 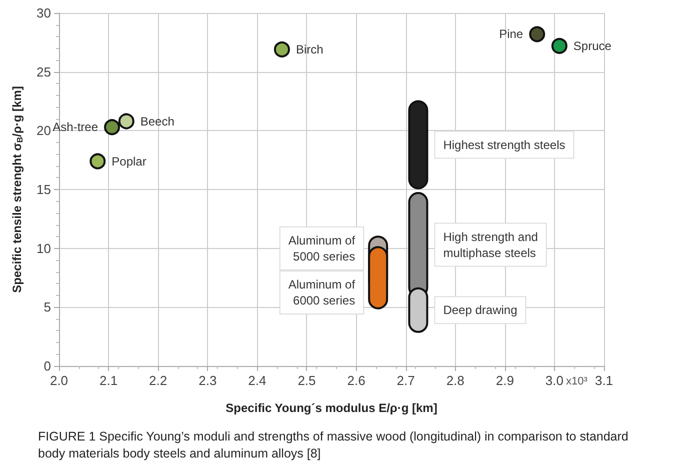 What do you see at coordinates (59, 380) in the screenshot?
I see `x-tick-label: 2.0` at bounding box center [59, 380].